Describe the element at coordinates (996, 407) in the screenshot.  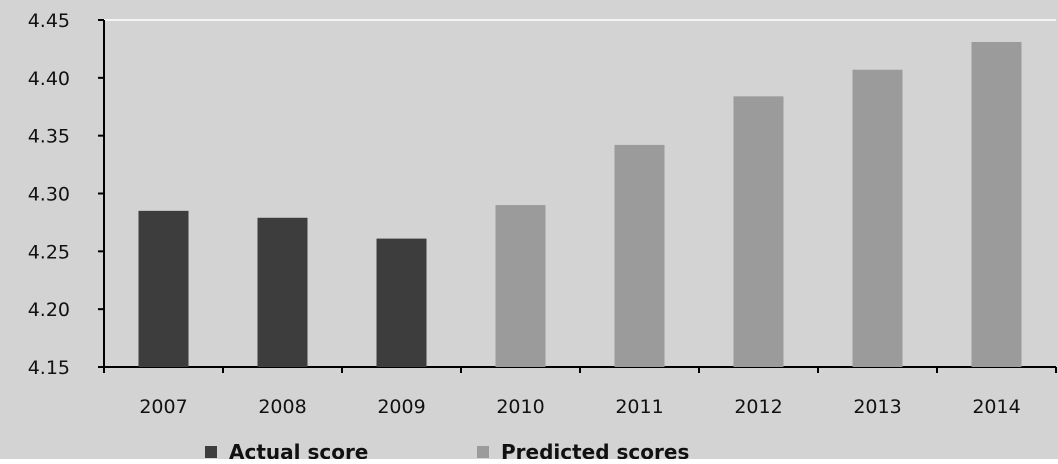
I see `x-tick-label: 2014` at that location.